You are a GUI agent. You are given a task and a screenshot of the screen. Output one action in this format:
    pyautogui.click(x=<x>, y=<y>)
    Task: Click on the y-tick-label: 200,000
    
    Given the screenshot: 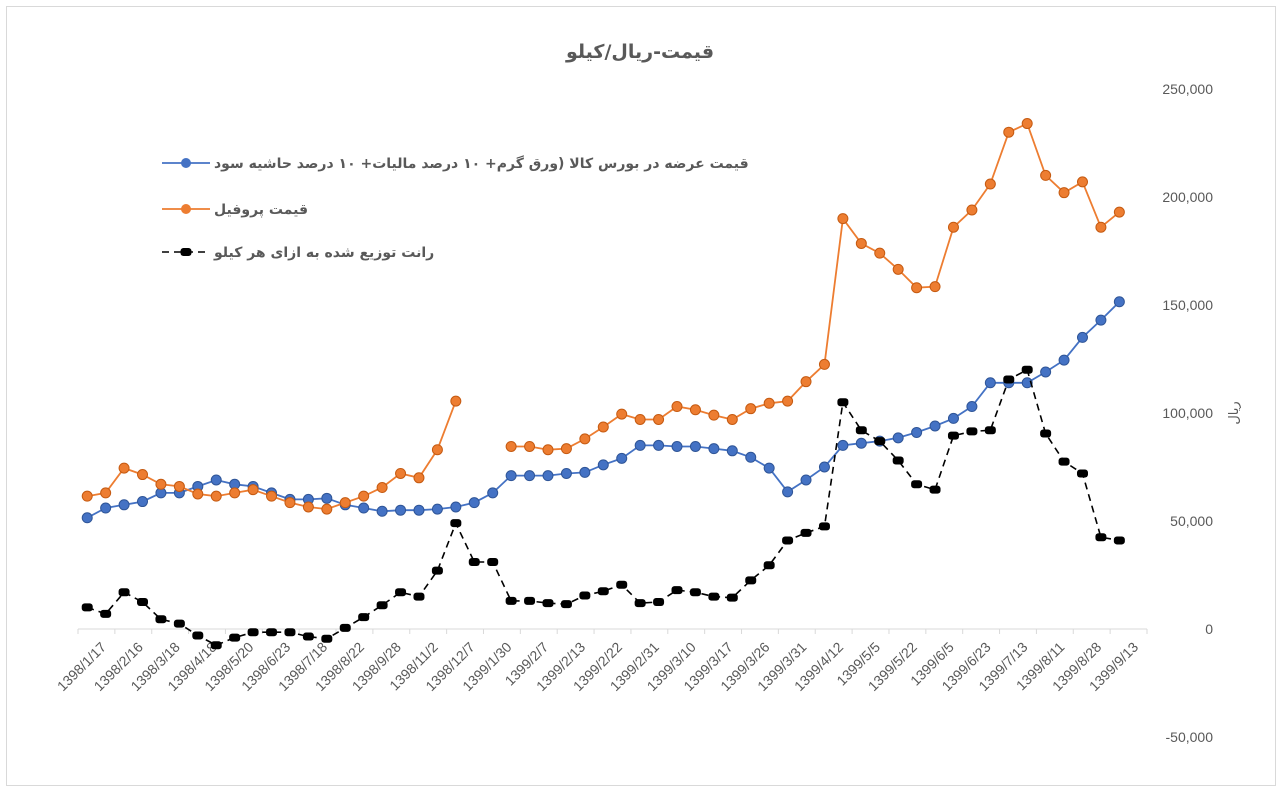 What is the action you would take?
    pyautogui.click(x=1187, y=197)
    